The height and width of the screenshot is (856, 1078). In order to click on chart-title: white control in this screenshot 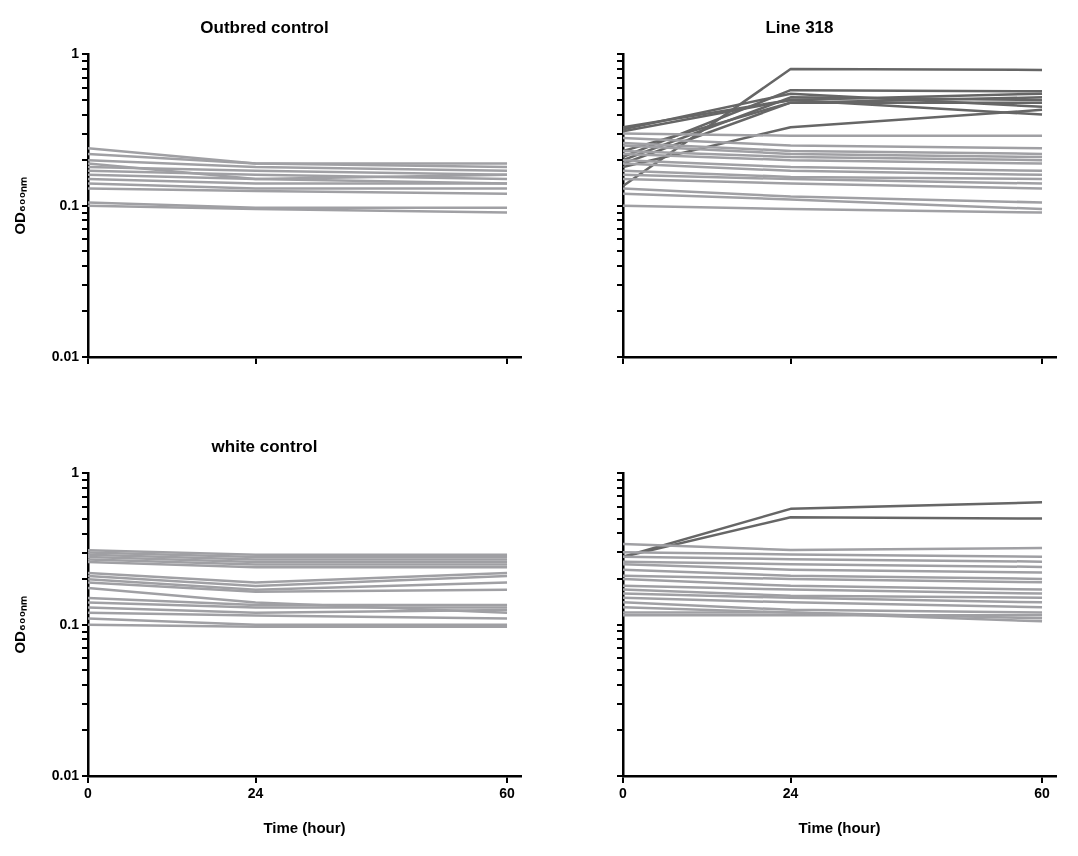, I will do `click(264, 446)`.